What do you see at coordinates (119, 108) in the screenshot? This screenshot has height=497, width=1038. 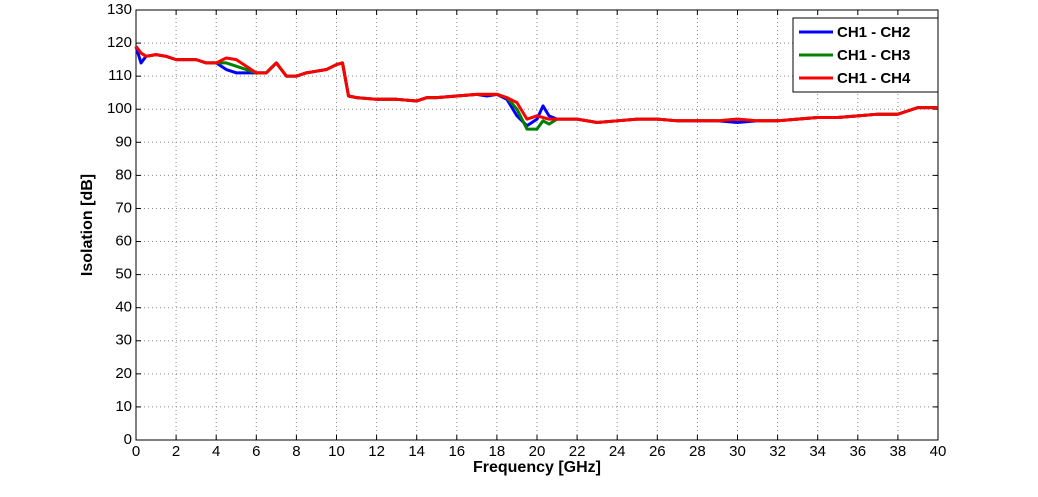 I see `y-tick-label: 100` at bounding box center [119, 108].